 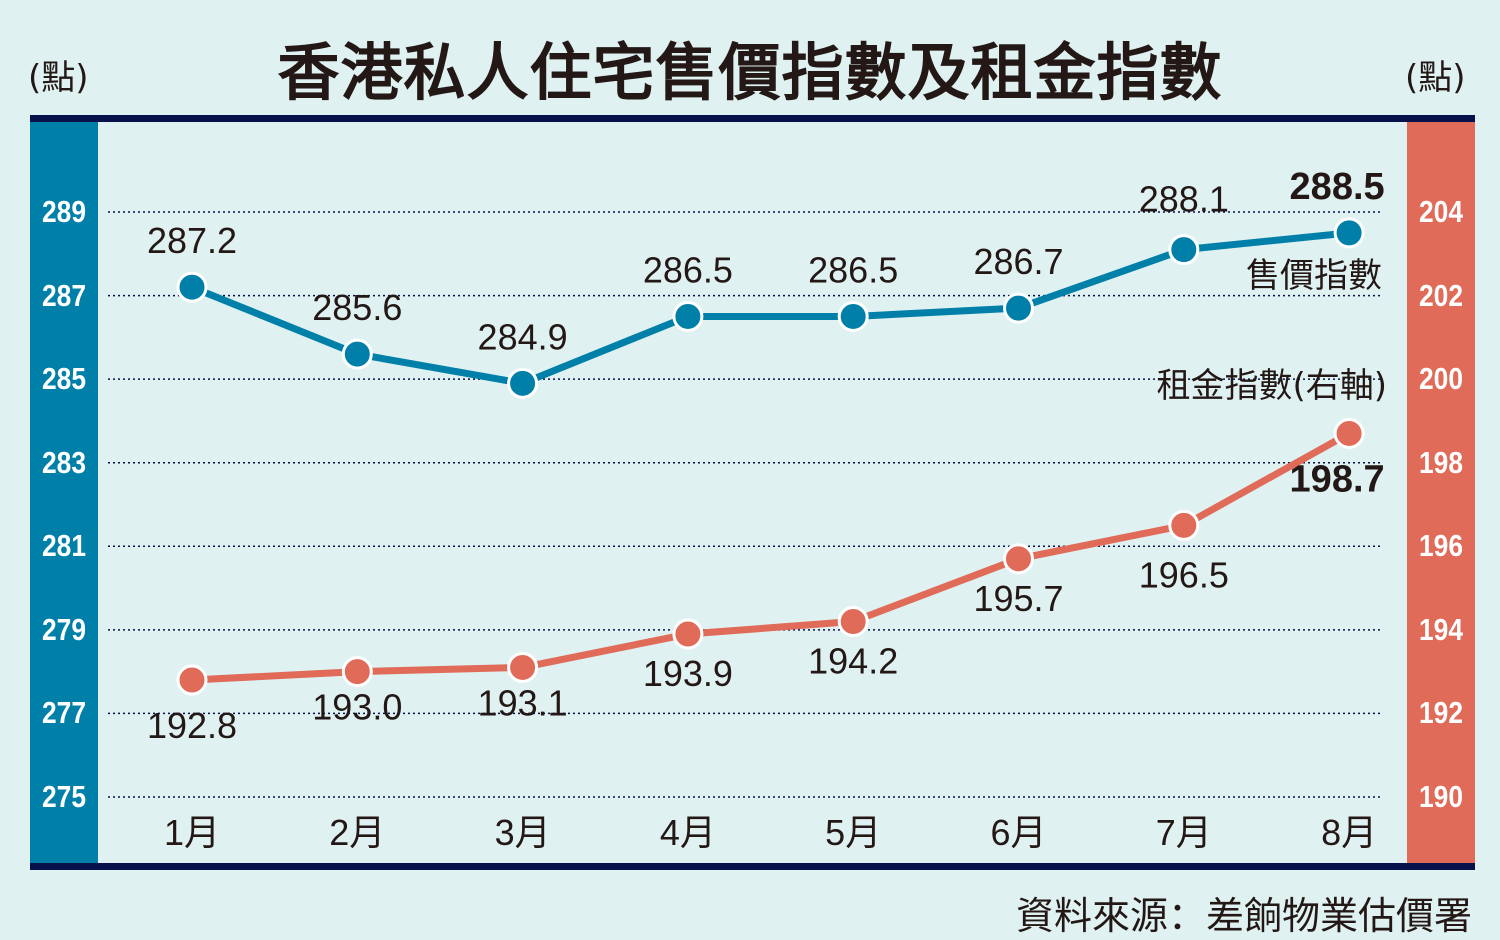 What do you see at coordinates (64, 546) in the screenshot?
I see `left-axis-tick: 281` at bounding box center [64, 546].